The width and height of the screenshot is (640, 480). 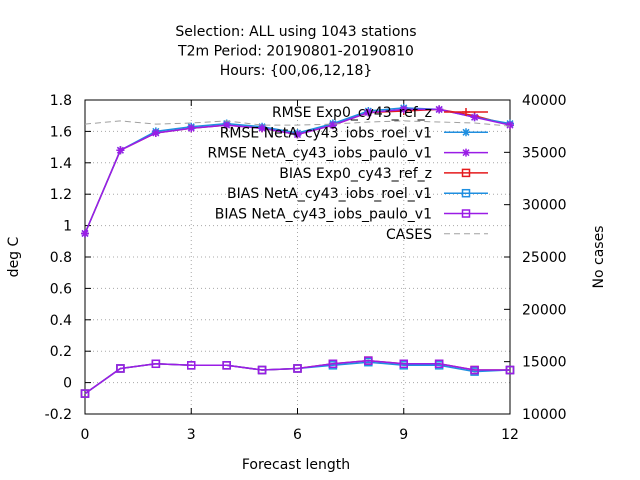 What do you see at coordinates (61, 289) in the screenshot?
I see `y-tick-label: 0.6` at bounding box center [61, 289].